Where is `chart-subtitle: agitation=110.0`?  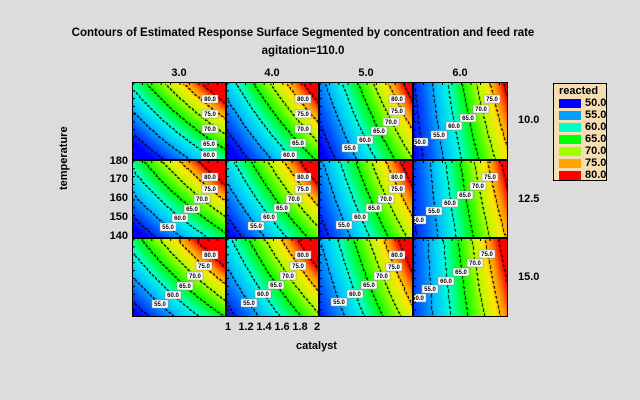
chart-subtitle: agitation=110.0 is located at coordinates (303, 51).